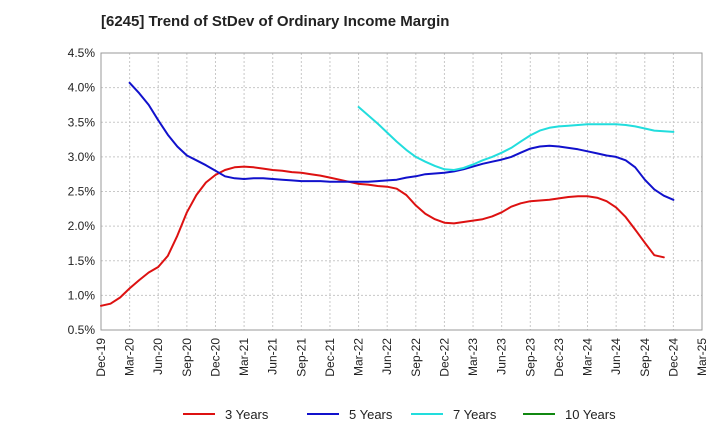  What do you see at coordinates (273, 356) in the screenshot?
I see `x-tick-label: Jun-21` at bounding box center [273, 356].